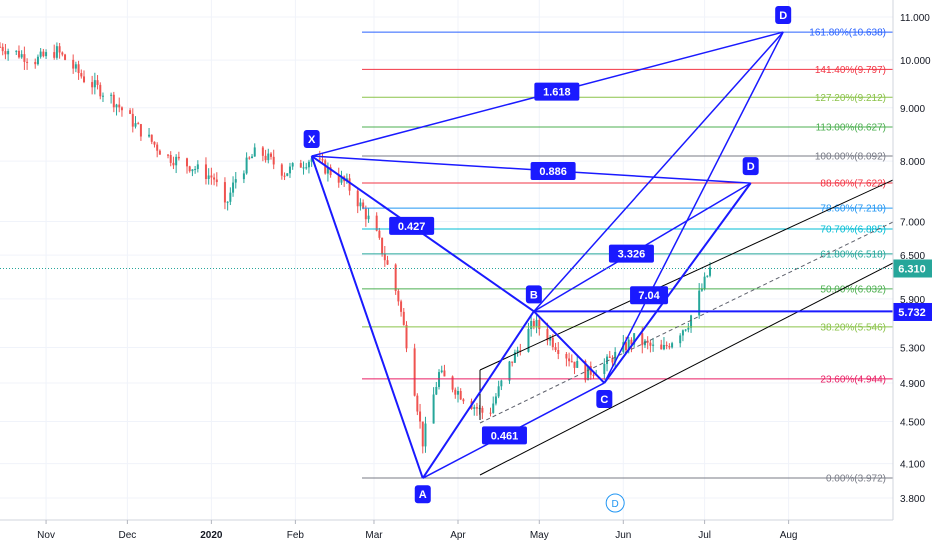 The width and height of the screenshot is (932, 550). I want to click on time-axis: Nov Dec 2020 Feb Mar Apr May Jun Jul Aug, so click(417, 530).